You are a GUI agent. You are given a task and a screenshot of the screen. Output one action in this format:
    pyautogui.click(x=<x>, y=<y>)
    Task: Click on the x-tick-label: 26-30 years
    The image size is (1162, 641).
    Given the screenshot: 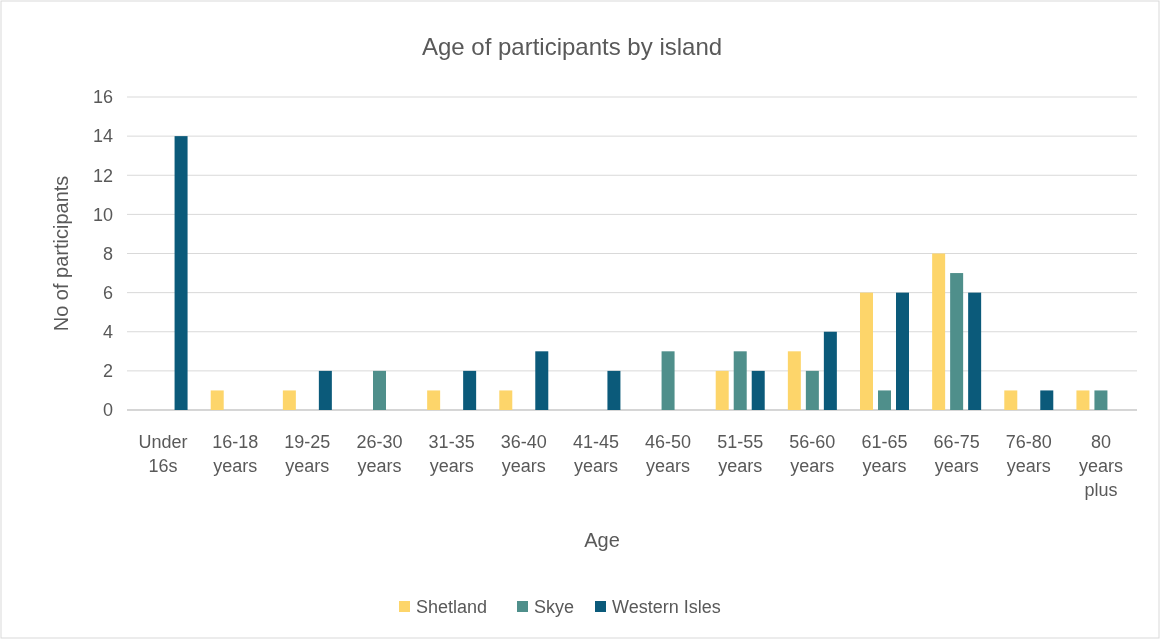 What is the action you would take?
    pyautogui.click(x=379, y=454)
    